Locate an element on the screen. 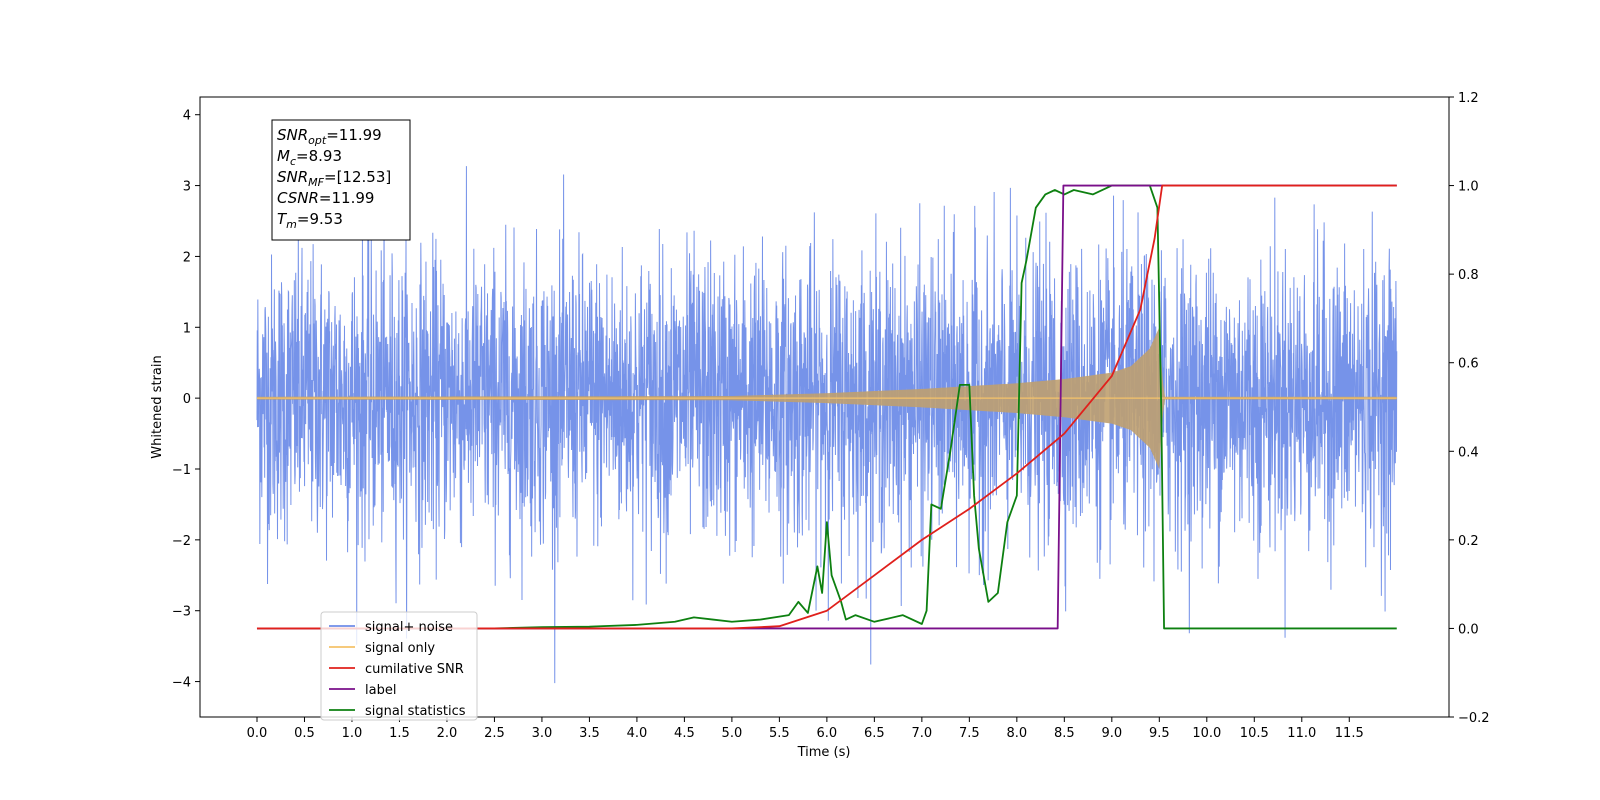 The image size is (1600, 800). y-tick-label: 0 is located at coordinates (187, 399).